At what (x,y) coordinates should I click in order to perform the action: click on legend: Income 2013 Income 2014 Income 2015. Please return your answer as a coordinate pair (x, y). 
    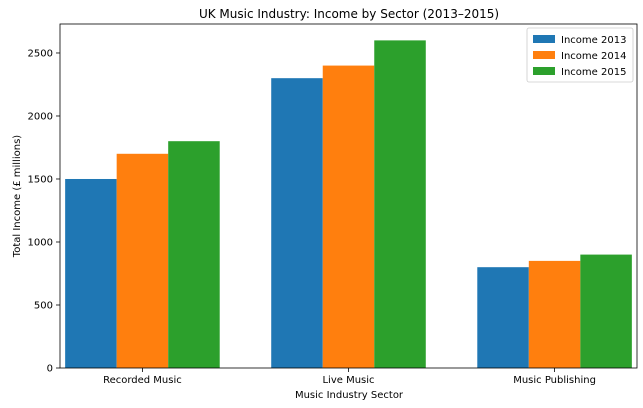
    Looking at the image, I should click on (580, 55).